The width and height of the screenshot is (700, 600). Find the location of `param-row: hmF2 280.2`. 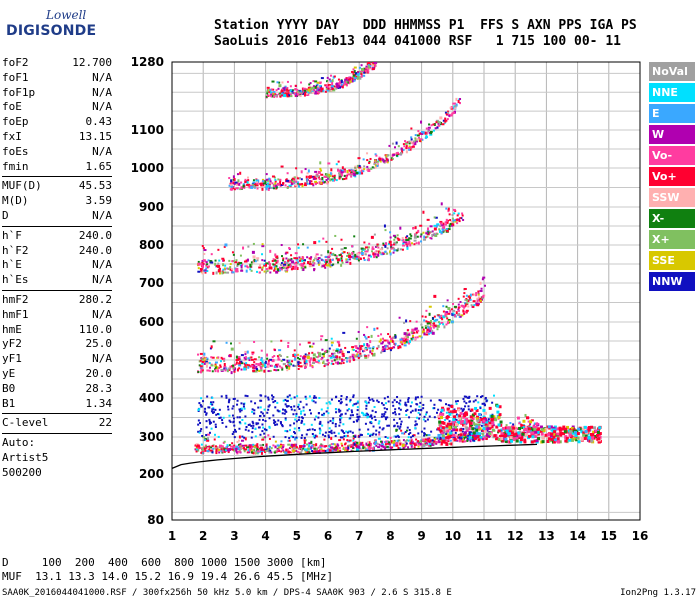

param-row: hmF2 280.2 is located at coordinates (57, 300).